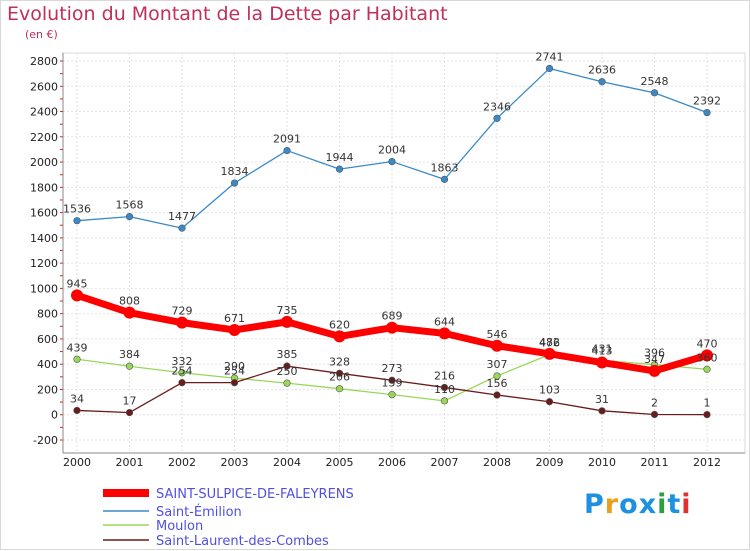 This screenshot has width=750, height=551. I want to click on logo-letter: P, so click(594, 504).